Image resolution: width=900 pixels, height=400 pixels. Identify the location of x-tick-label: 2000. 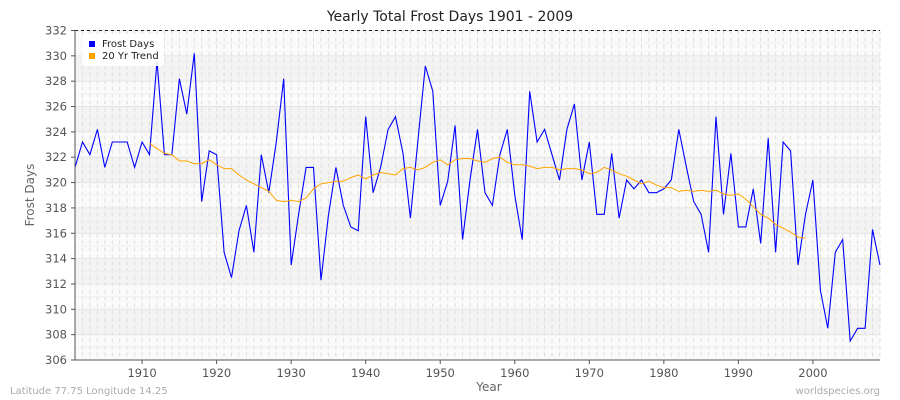
(812, 373).